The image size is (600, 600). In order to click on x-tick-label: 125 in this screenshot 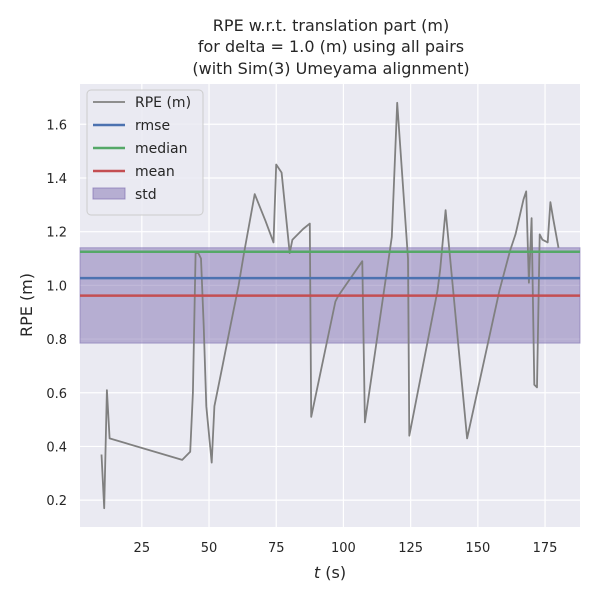, I will do `click(410, 548)`.